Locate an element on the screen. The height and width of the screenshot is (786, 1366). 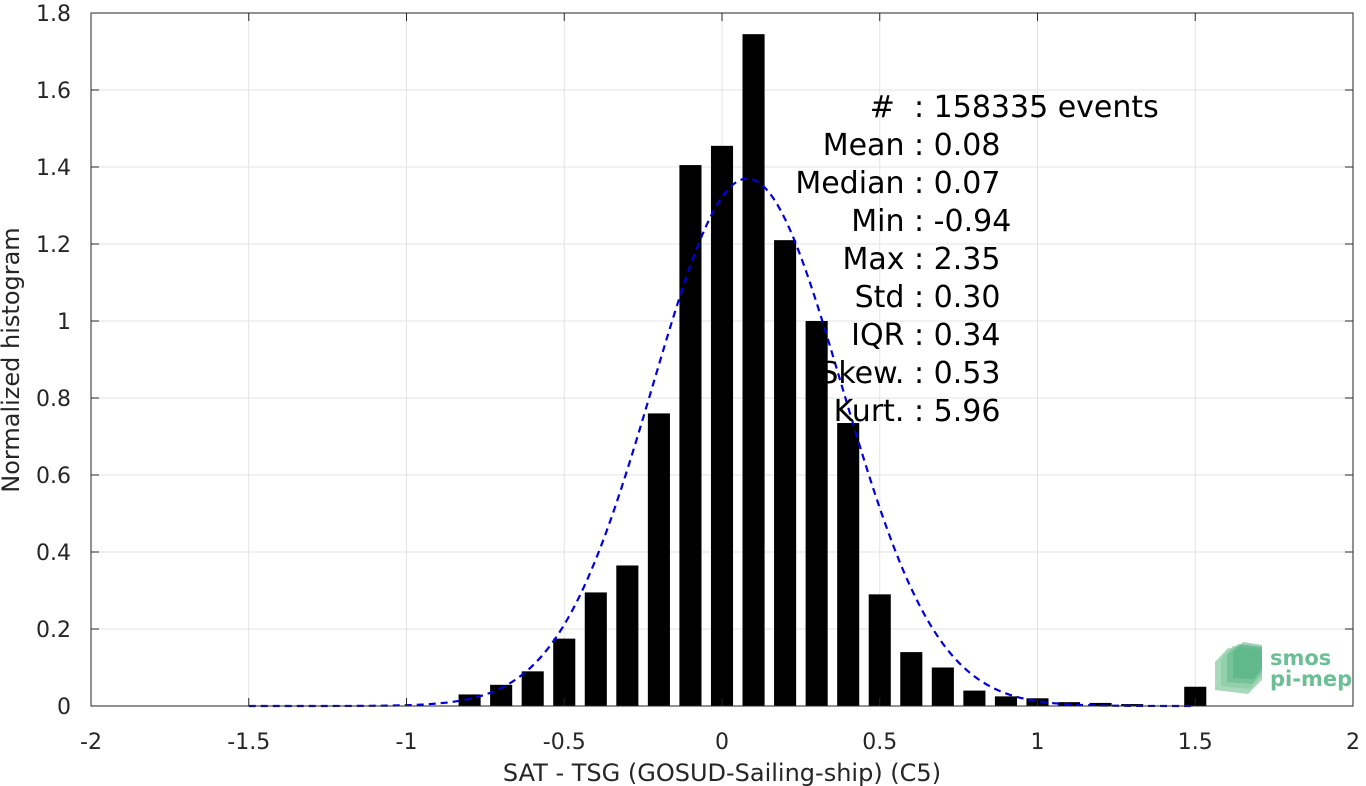
y-tick-label: 1 is located at coordinates (64, 322).